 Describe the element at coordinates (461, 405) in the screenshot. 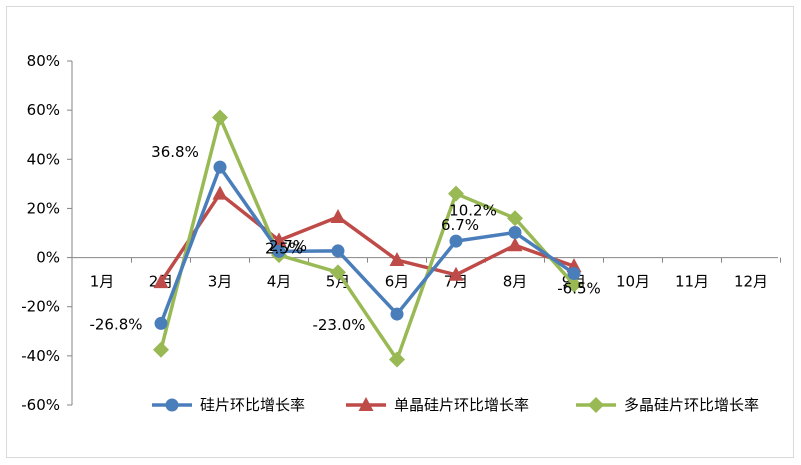

I see `legend-label-1: 单晶硅片环比增长率` at that location.